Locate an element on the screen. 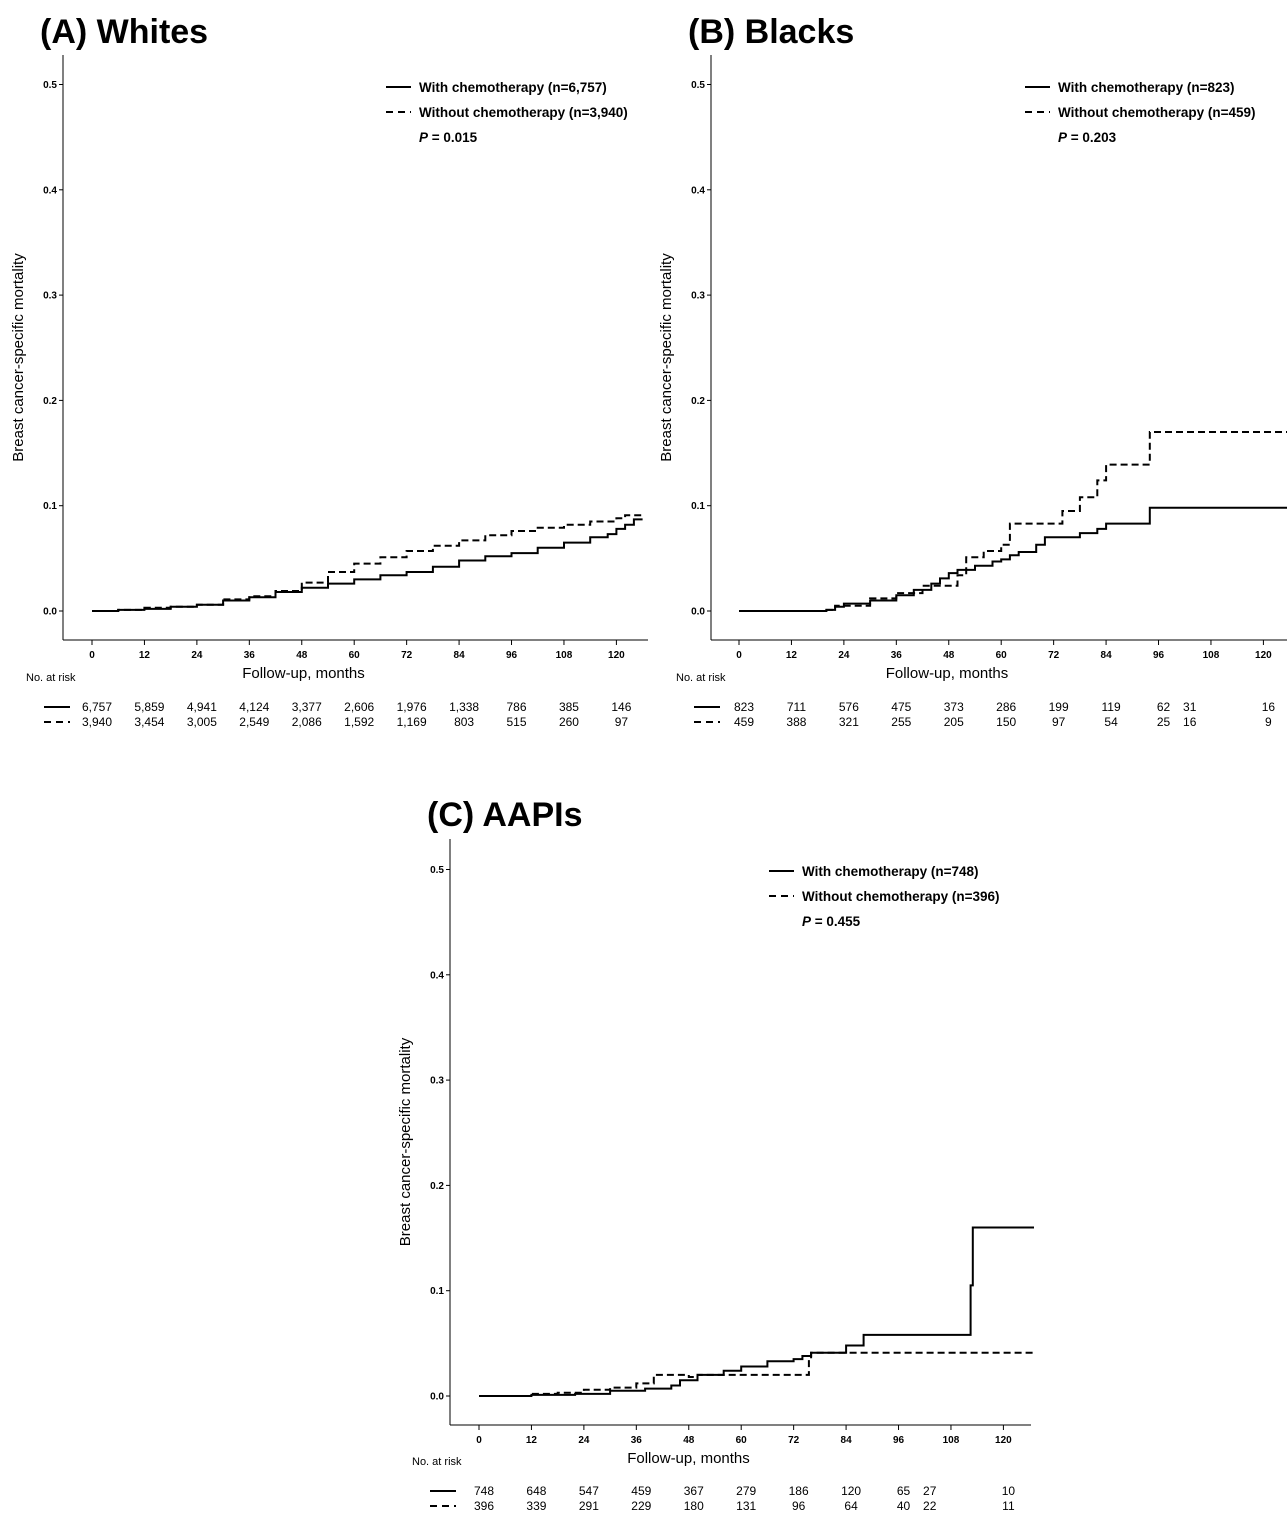 The width and height of the screenshot is (1287, 1516). y-tick-label: 0.1 is located at coordinates (698, 506).